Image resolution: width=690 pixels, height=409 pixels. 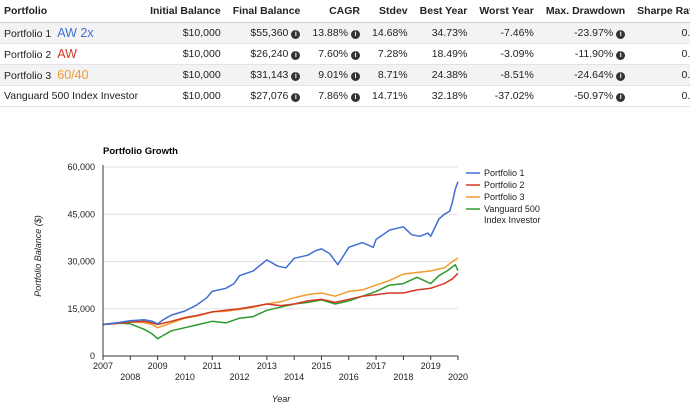 I want to click on sharpe-cell: 0.93, so click(x=660, y=75).